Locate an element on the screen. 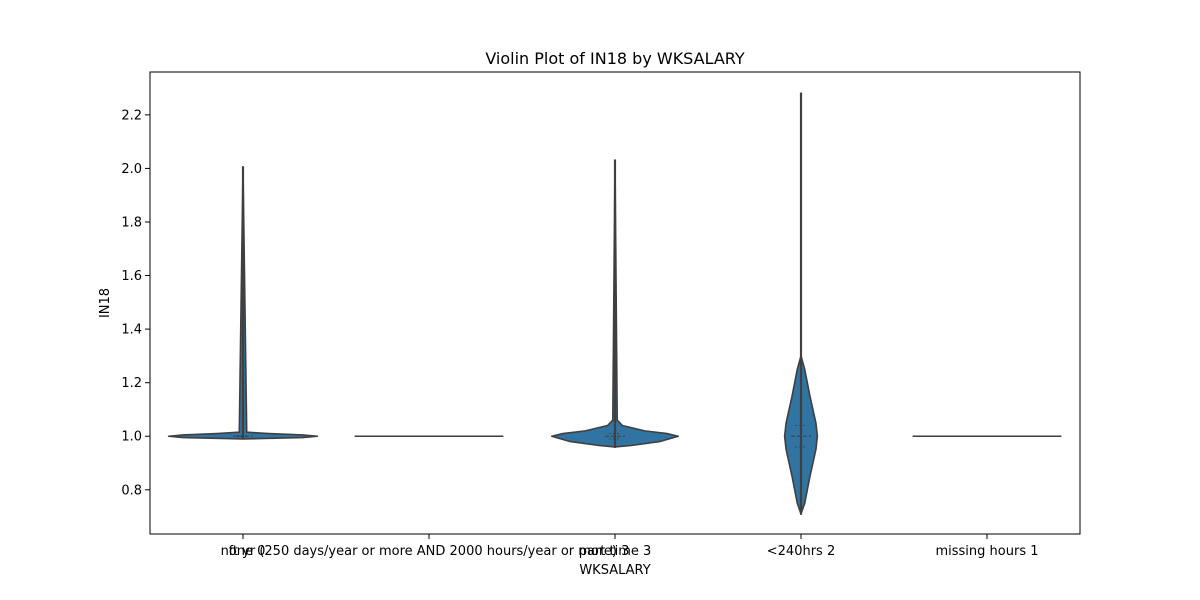 This screenshot has width=1200, height=600. x-tick-label: part time 3 is located at coordinates (615, 551).